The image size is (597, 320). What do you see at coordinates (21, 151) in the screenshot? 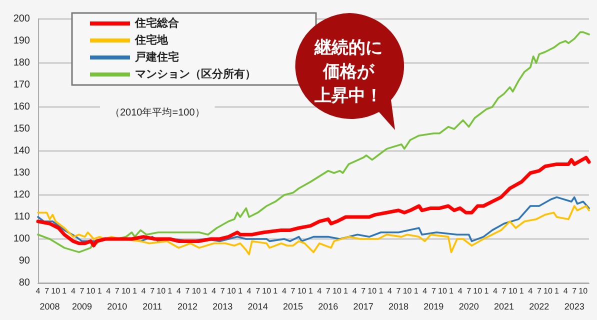
I see `y-tick-label: 140` at bounding box center [21, 151].